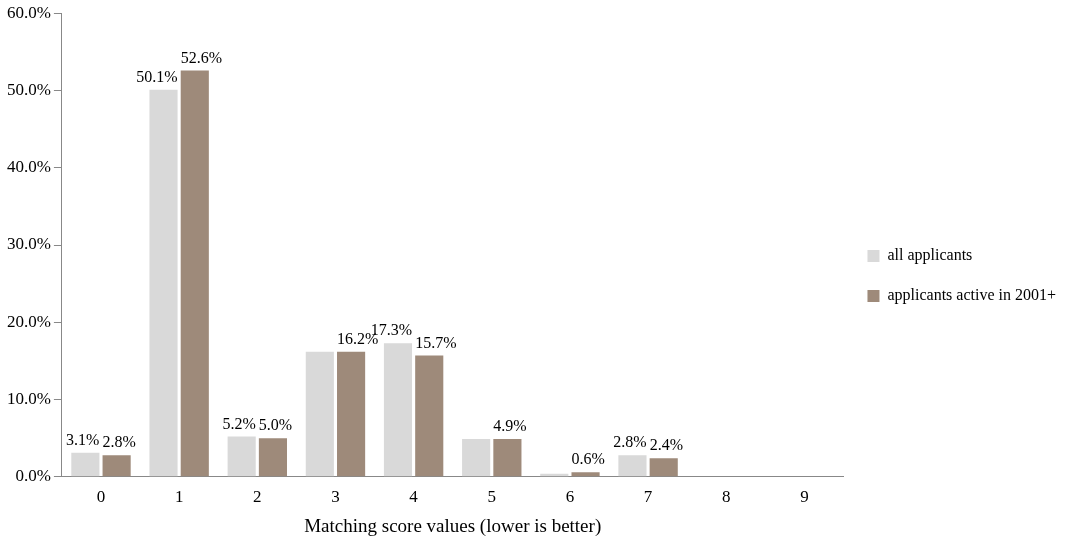 This screenshot has height=542, width=1076. Describe the element at coordinates (83, 440) in the screenshot. I see `data-label: 3.1%` at that location.